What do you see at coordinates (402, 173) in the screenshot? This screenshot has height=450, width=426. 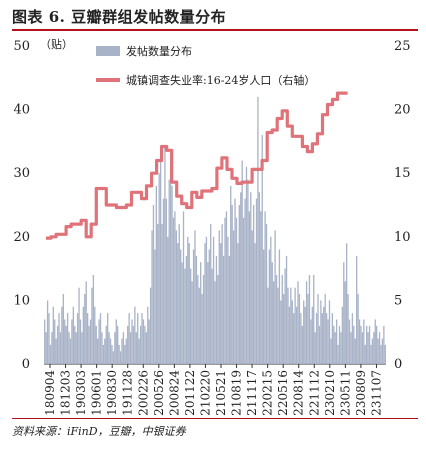 I see `right-tick-label: 15` at bounding box center [402, 173].